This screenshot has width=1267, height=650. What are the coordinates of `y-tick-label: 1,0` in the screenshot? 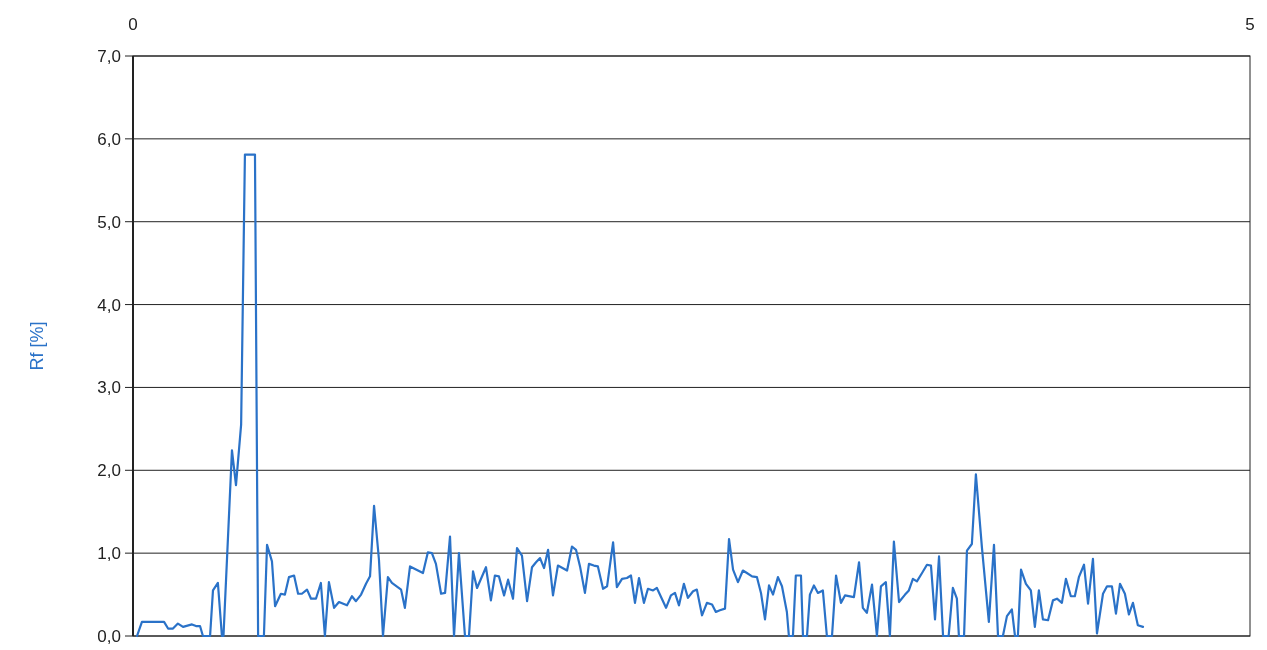 It's located at (109, 554).